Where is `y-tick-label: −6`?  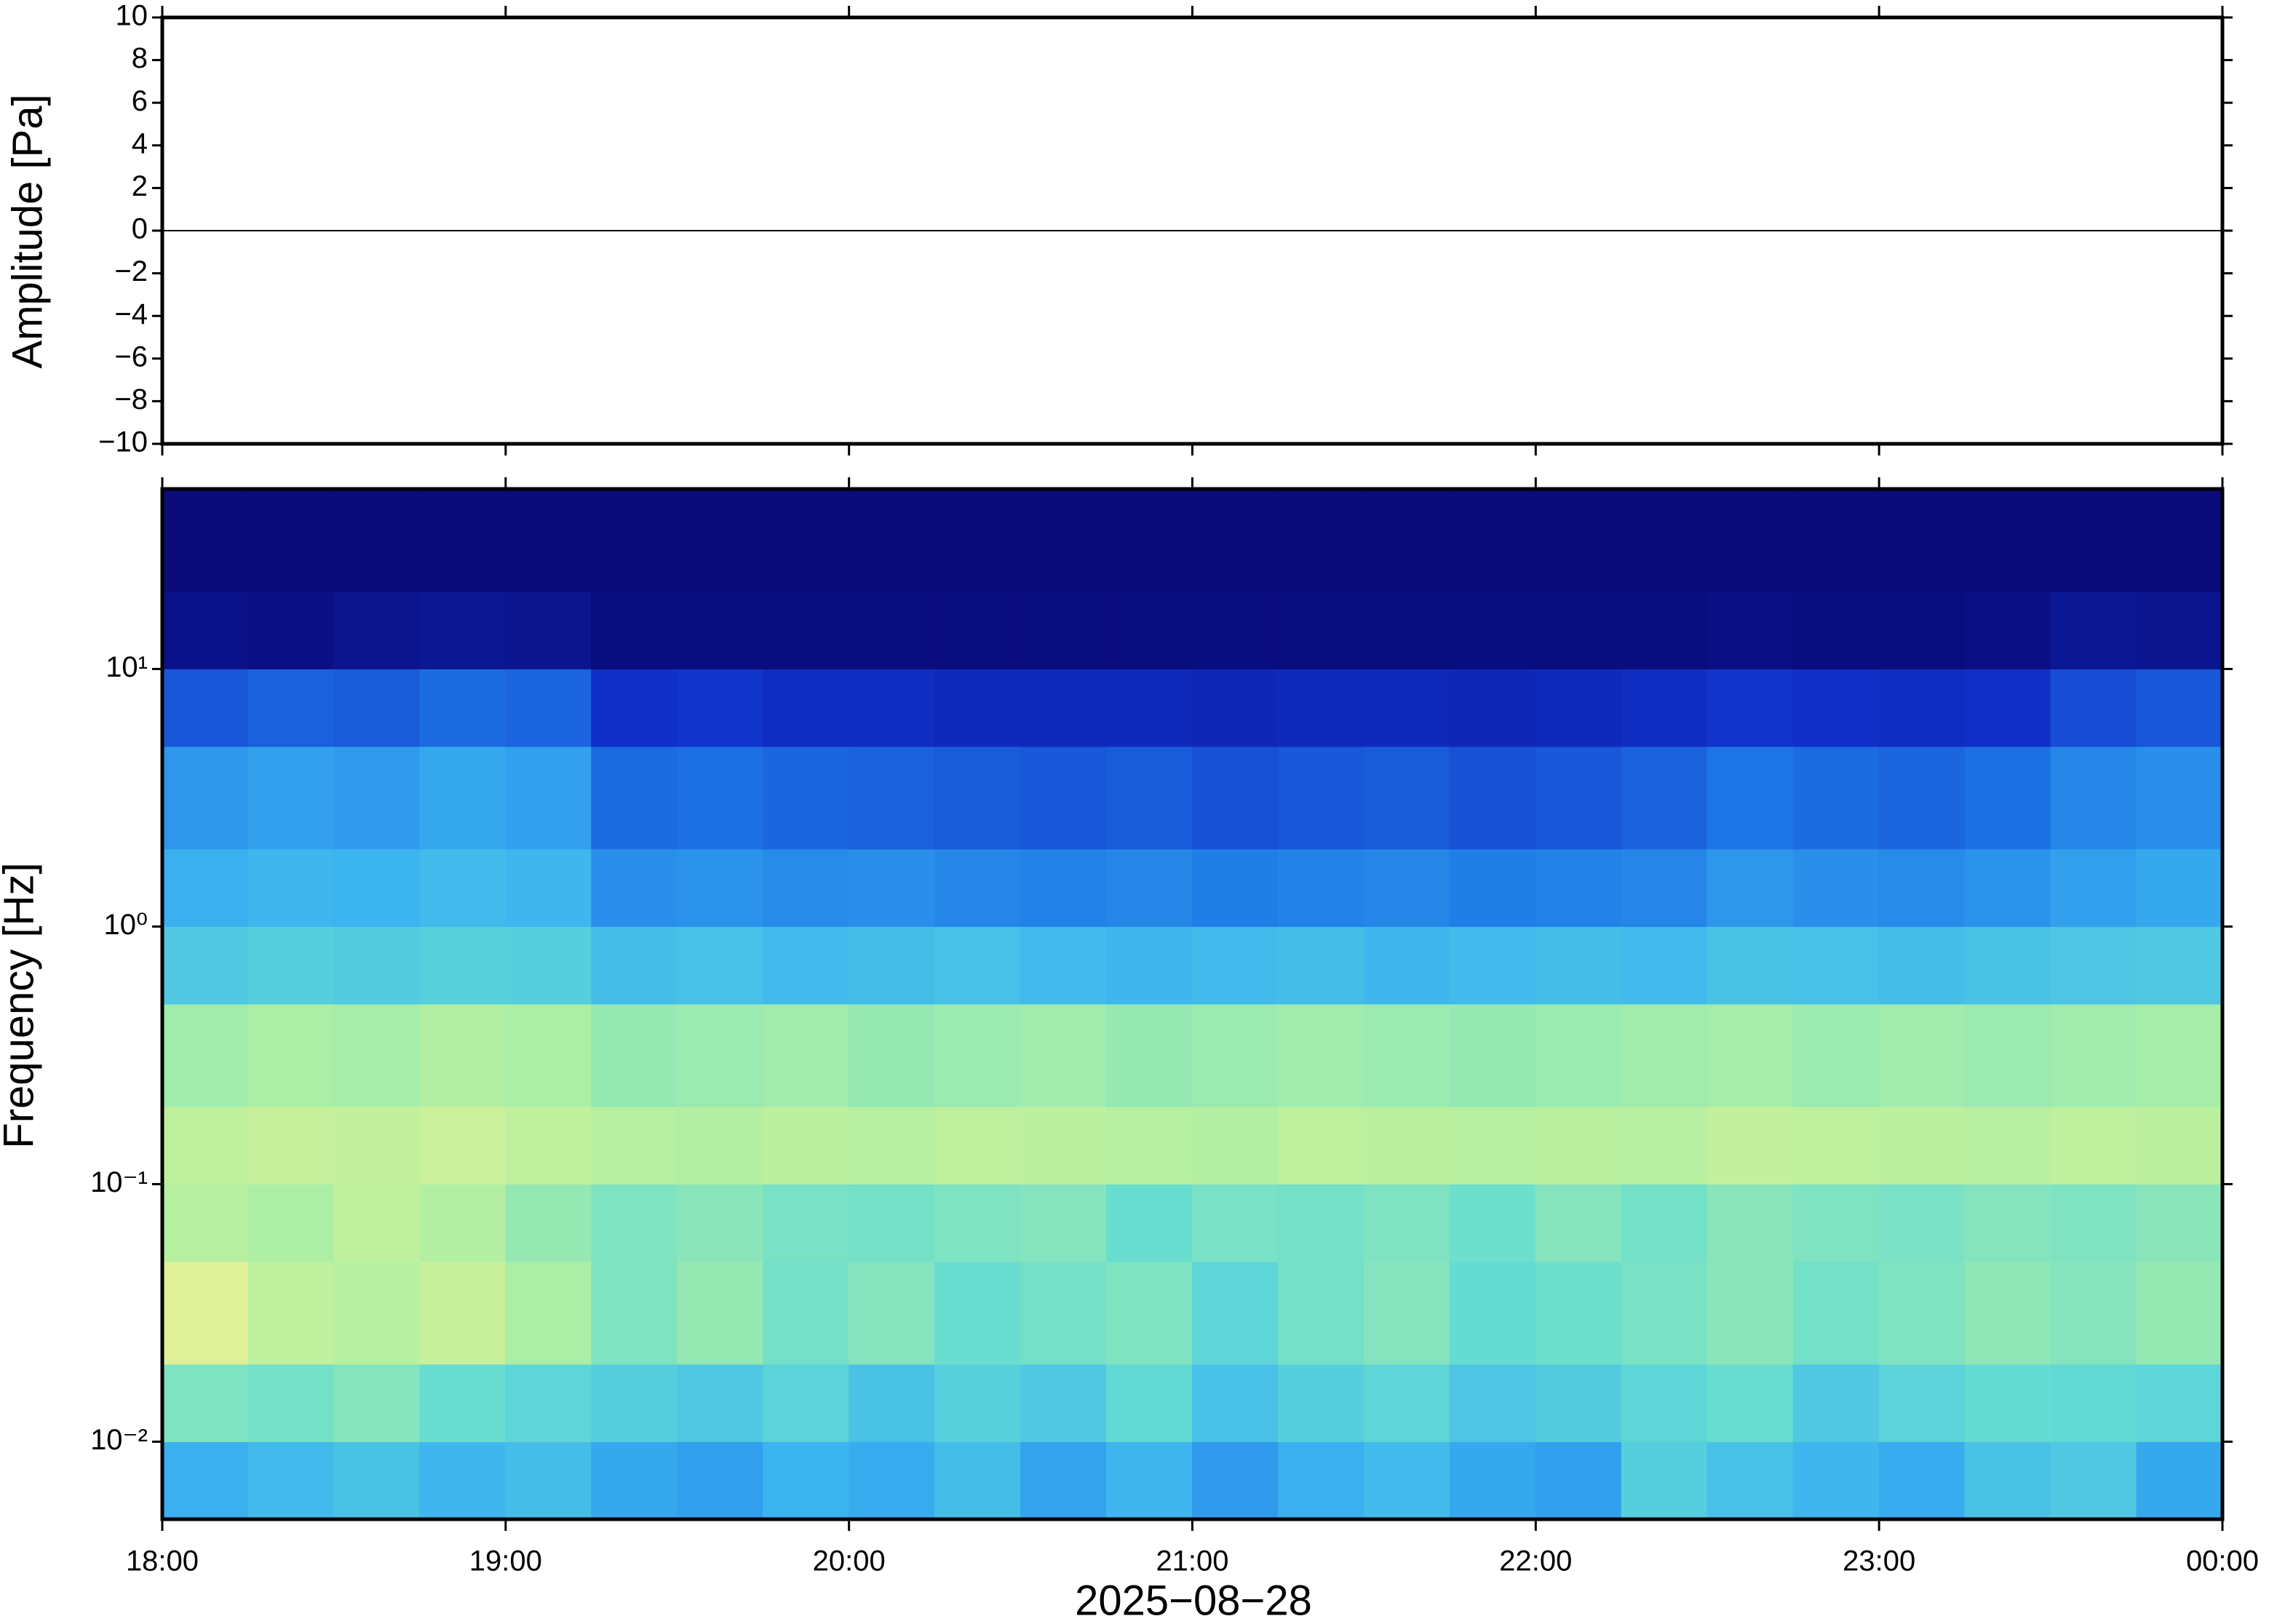 y-tick-label: −6 is located at coordinates (131, 357).